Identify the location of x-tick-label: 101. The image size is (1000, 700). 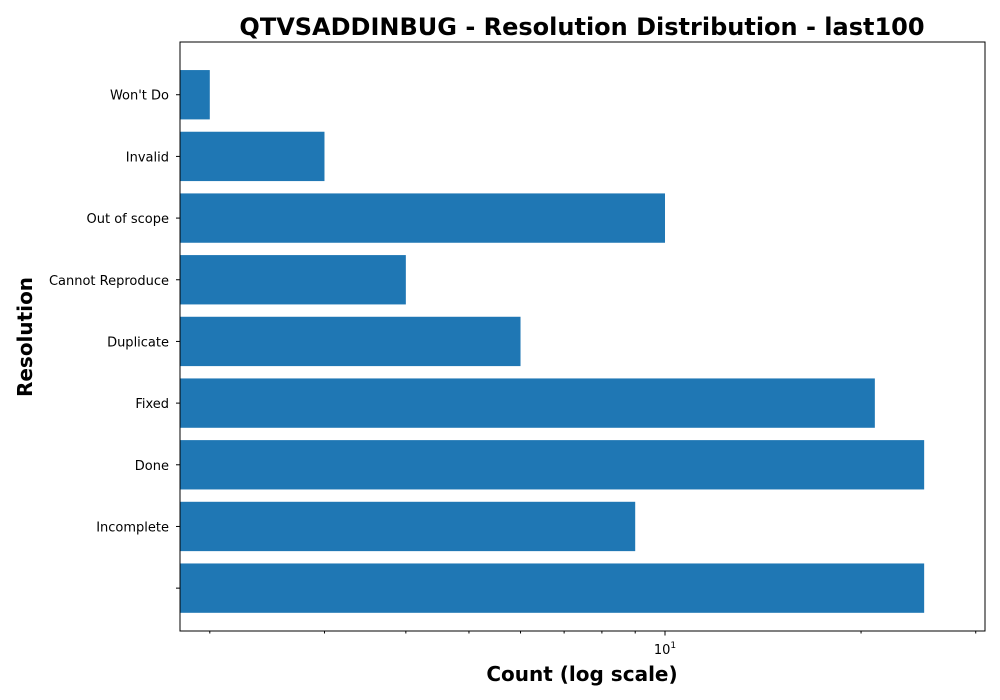
(665, 649).